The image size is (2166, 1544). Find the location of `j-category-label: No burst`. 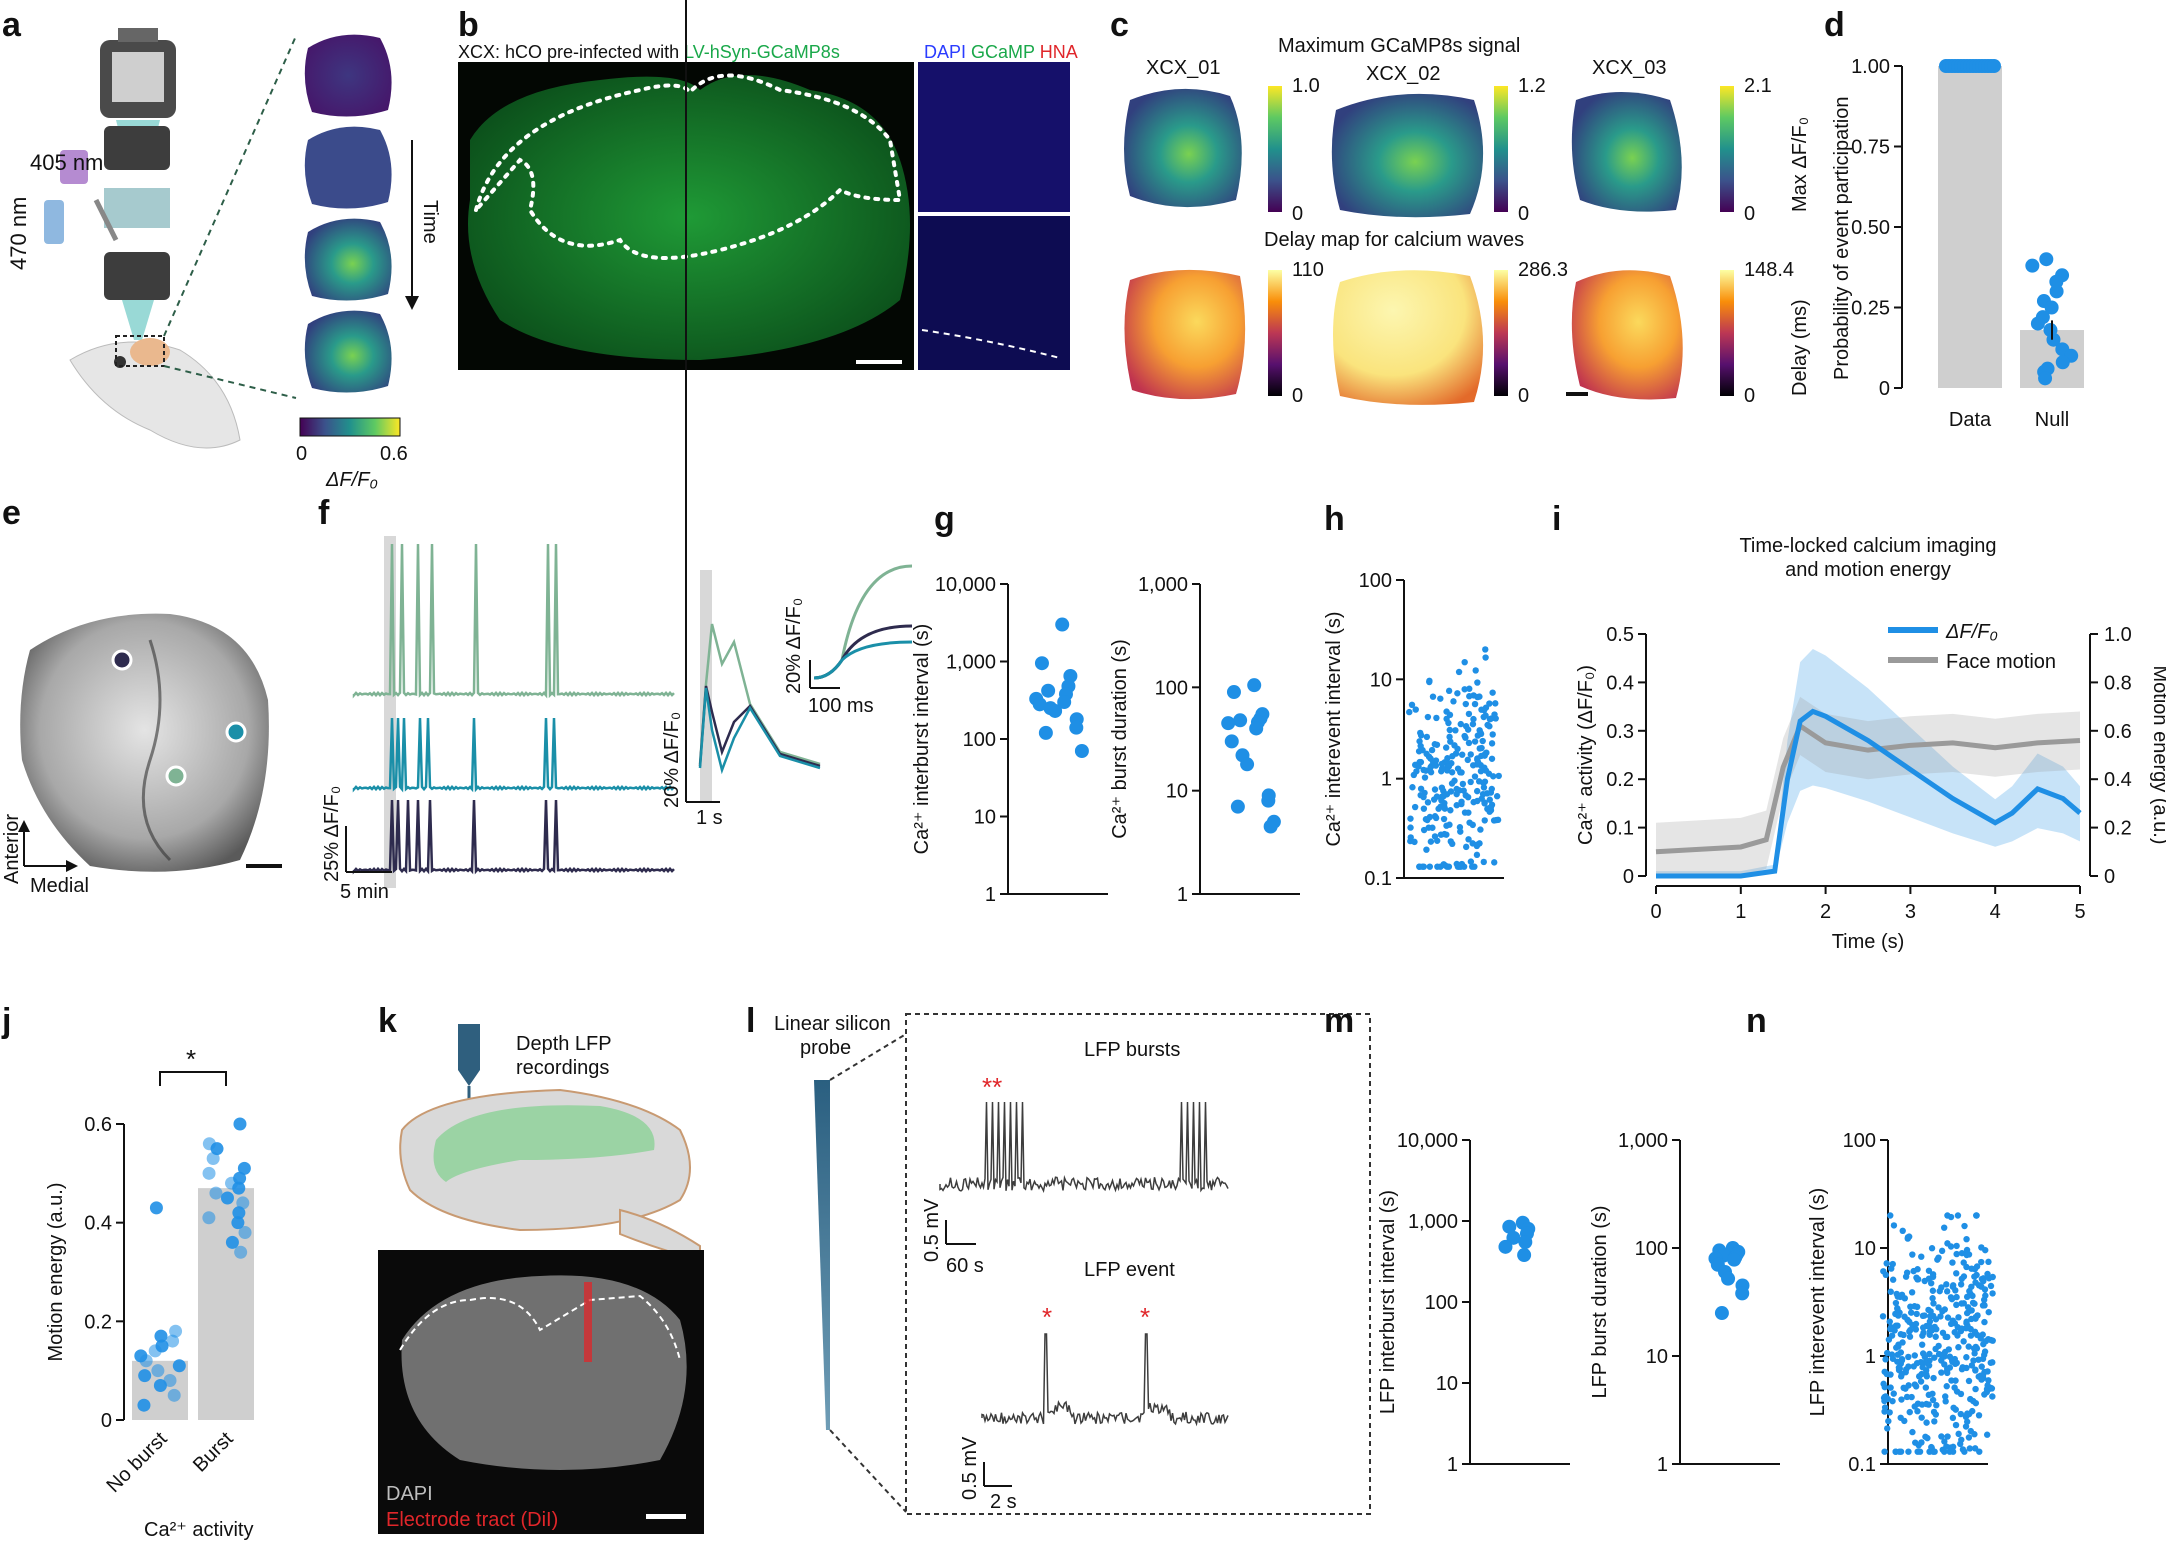

j-category-label: No burst is located at coordinates (137, 1462).